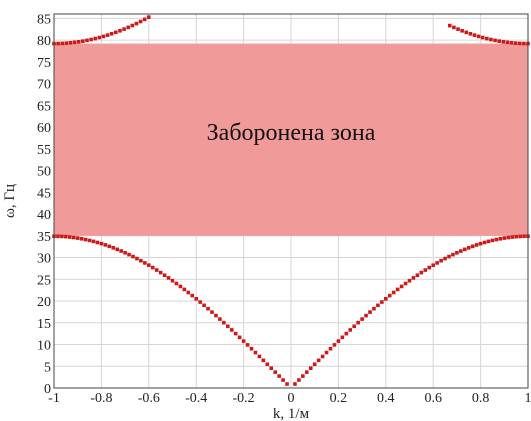 This screenshot has width=531, height=421. What do you see at coordinates (44, 280) in the screenshot?
I see `y-tick-label: 25` at bounding box center [44, 280].